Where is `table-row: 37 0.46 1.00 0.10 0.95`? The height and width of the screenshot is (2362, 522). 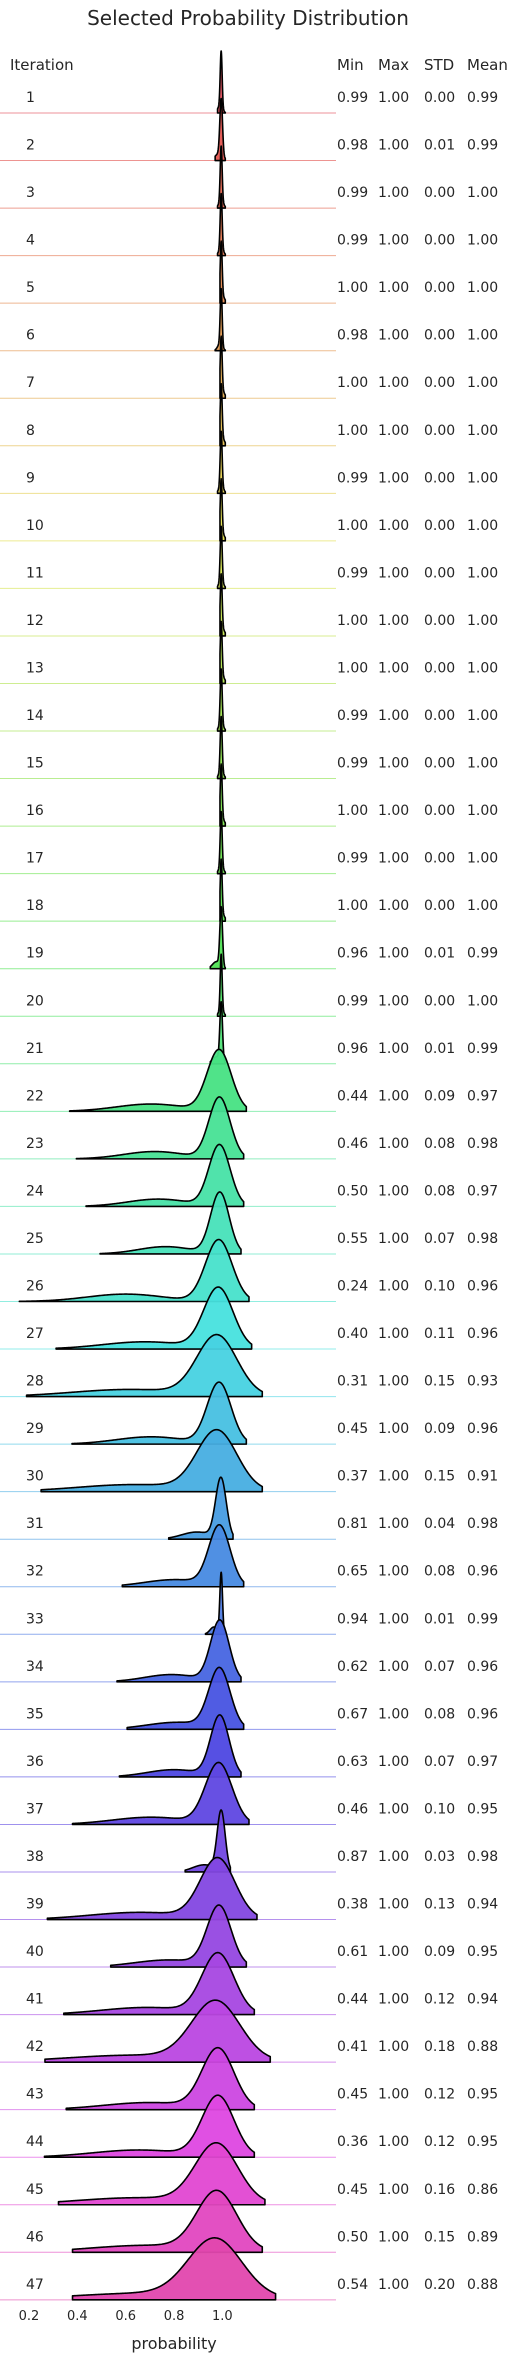 table-row: 37 0.46 1.00 0.10 0.95 is located at coordinates (262, 1809).